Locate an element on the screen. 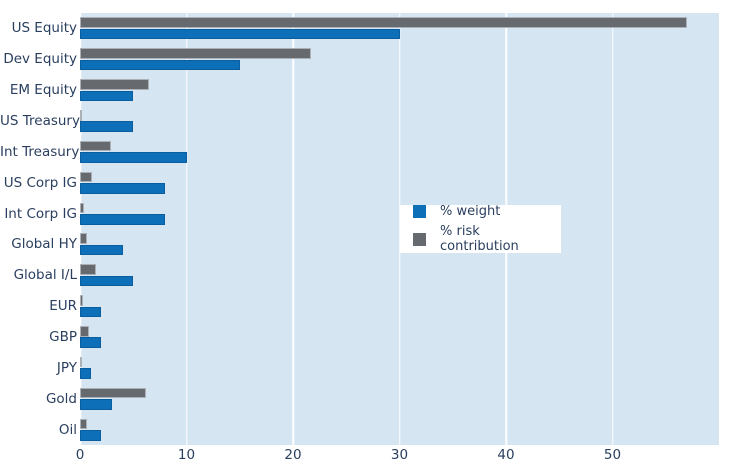  legend: % weight % risk contribution is located at coordinates (480, 229).